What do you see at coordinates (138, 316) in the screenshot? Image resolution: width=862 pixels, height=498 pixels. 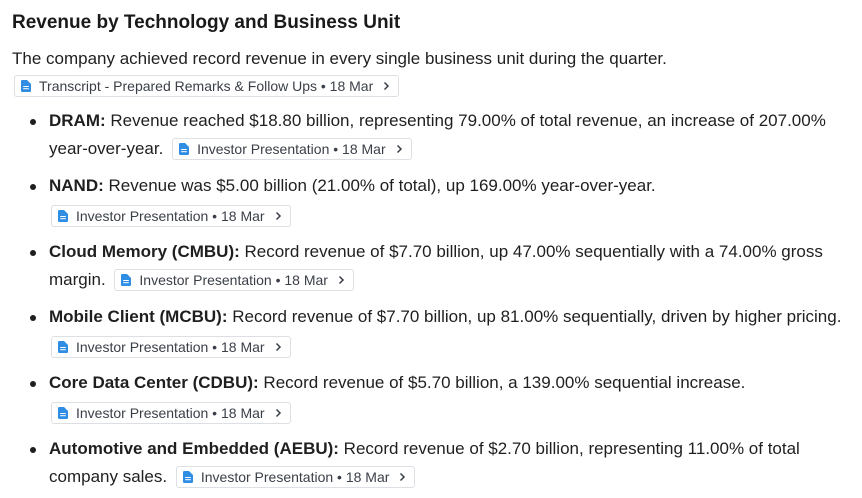 I see `item-label: Mobile Client (MCBU):` at bounding box center [138, 316].